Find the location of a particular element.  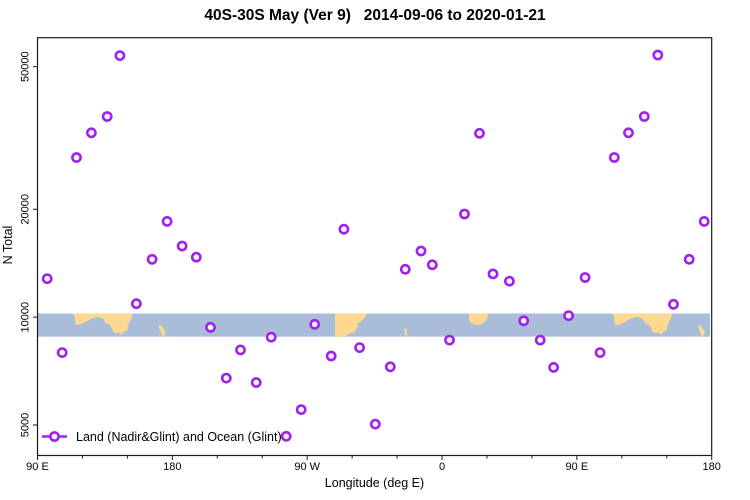

land-shape-south-africa is located at coordinates (479, 319).